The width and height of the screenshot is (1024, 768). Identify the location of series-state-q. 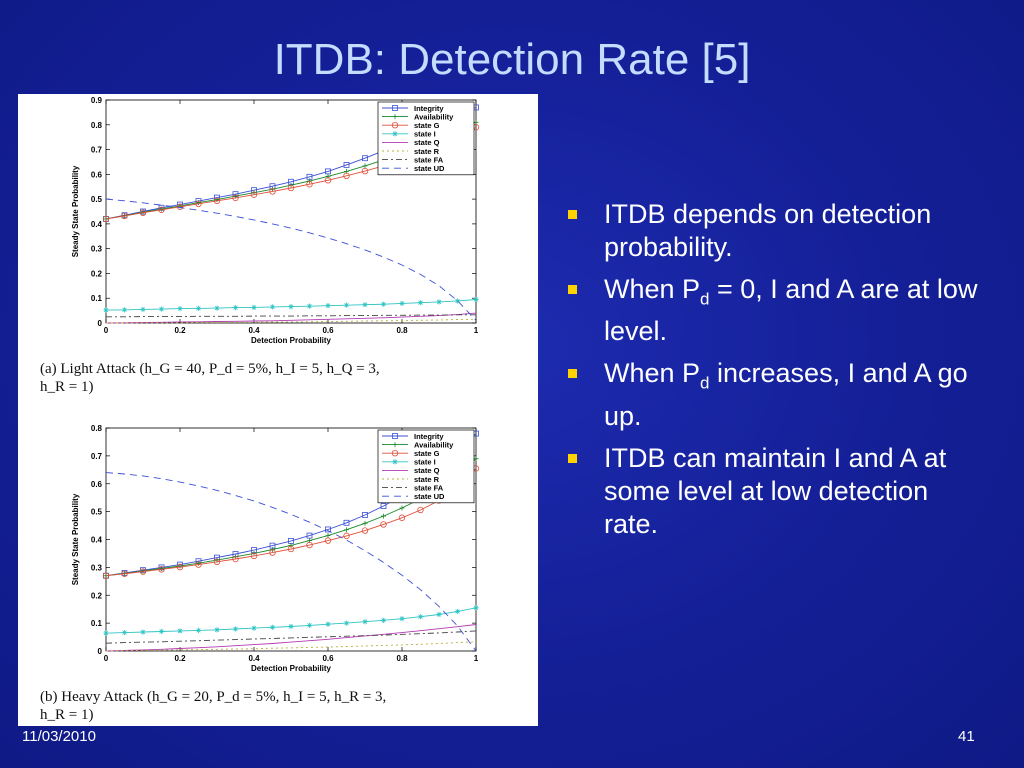
(291, 638).